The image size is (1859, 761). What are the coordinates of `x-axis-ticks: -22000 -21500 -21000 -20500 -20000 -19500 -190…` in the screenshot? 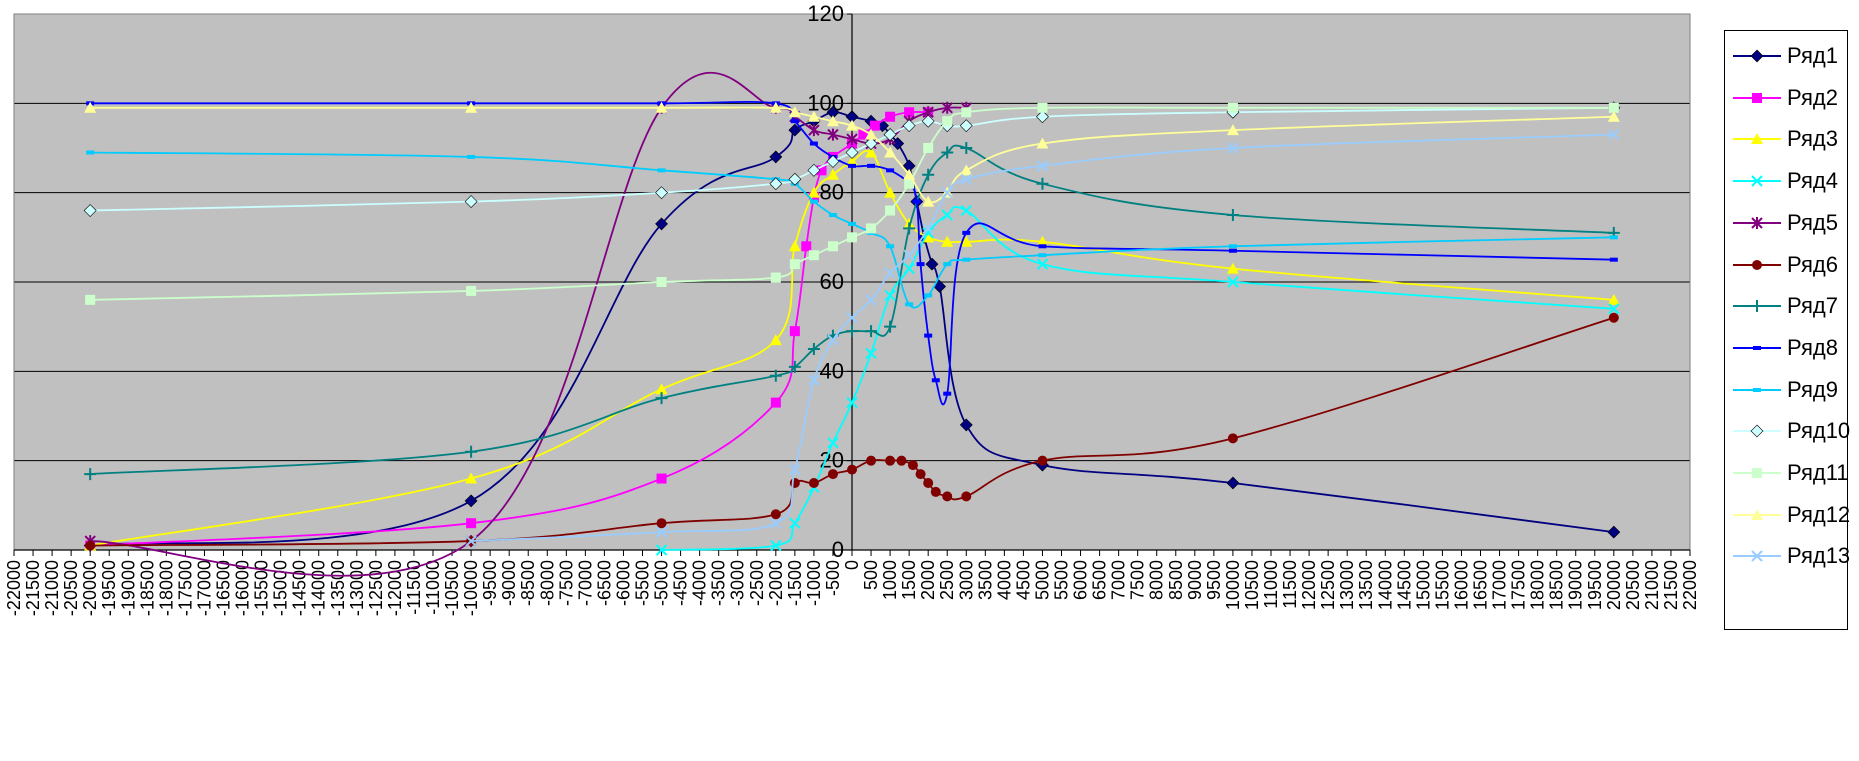 It's located at (852, 583).